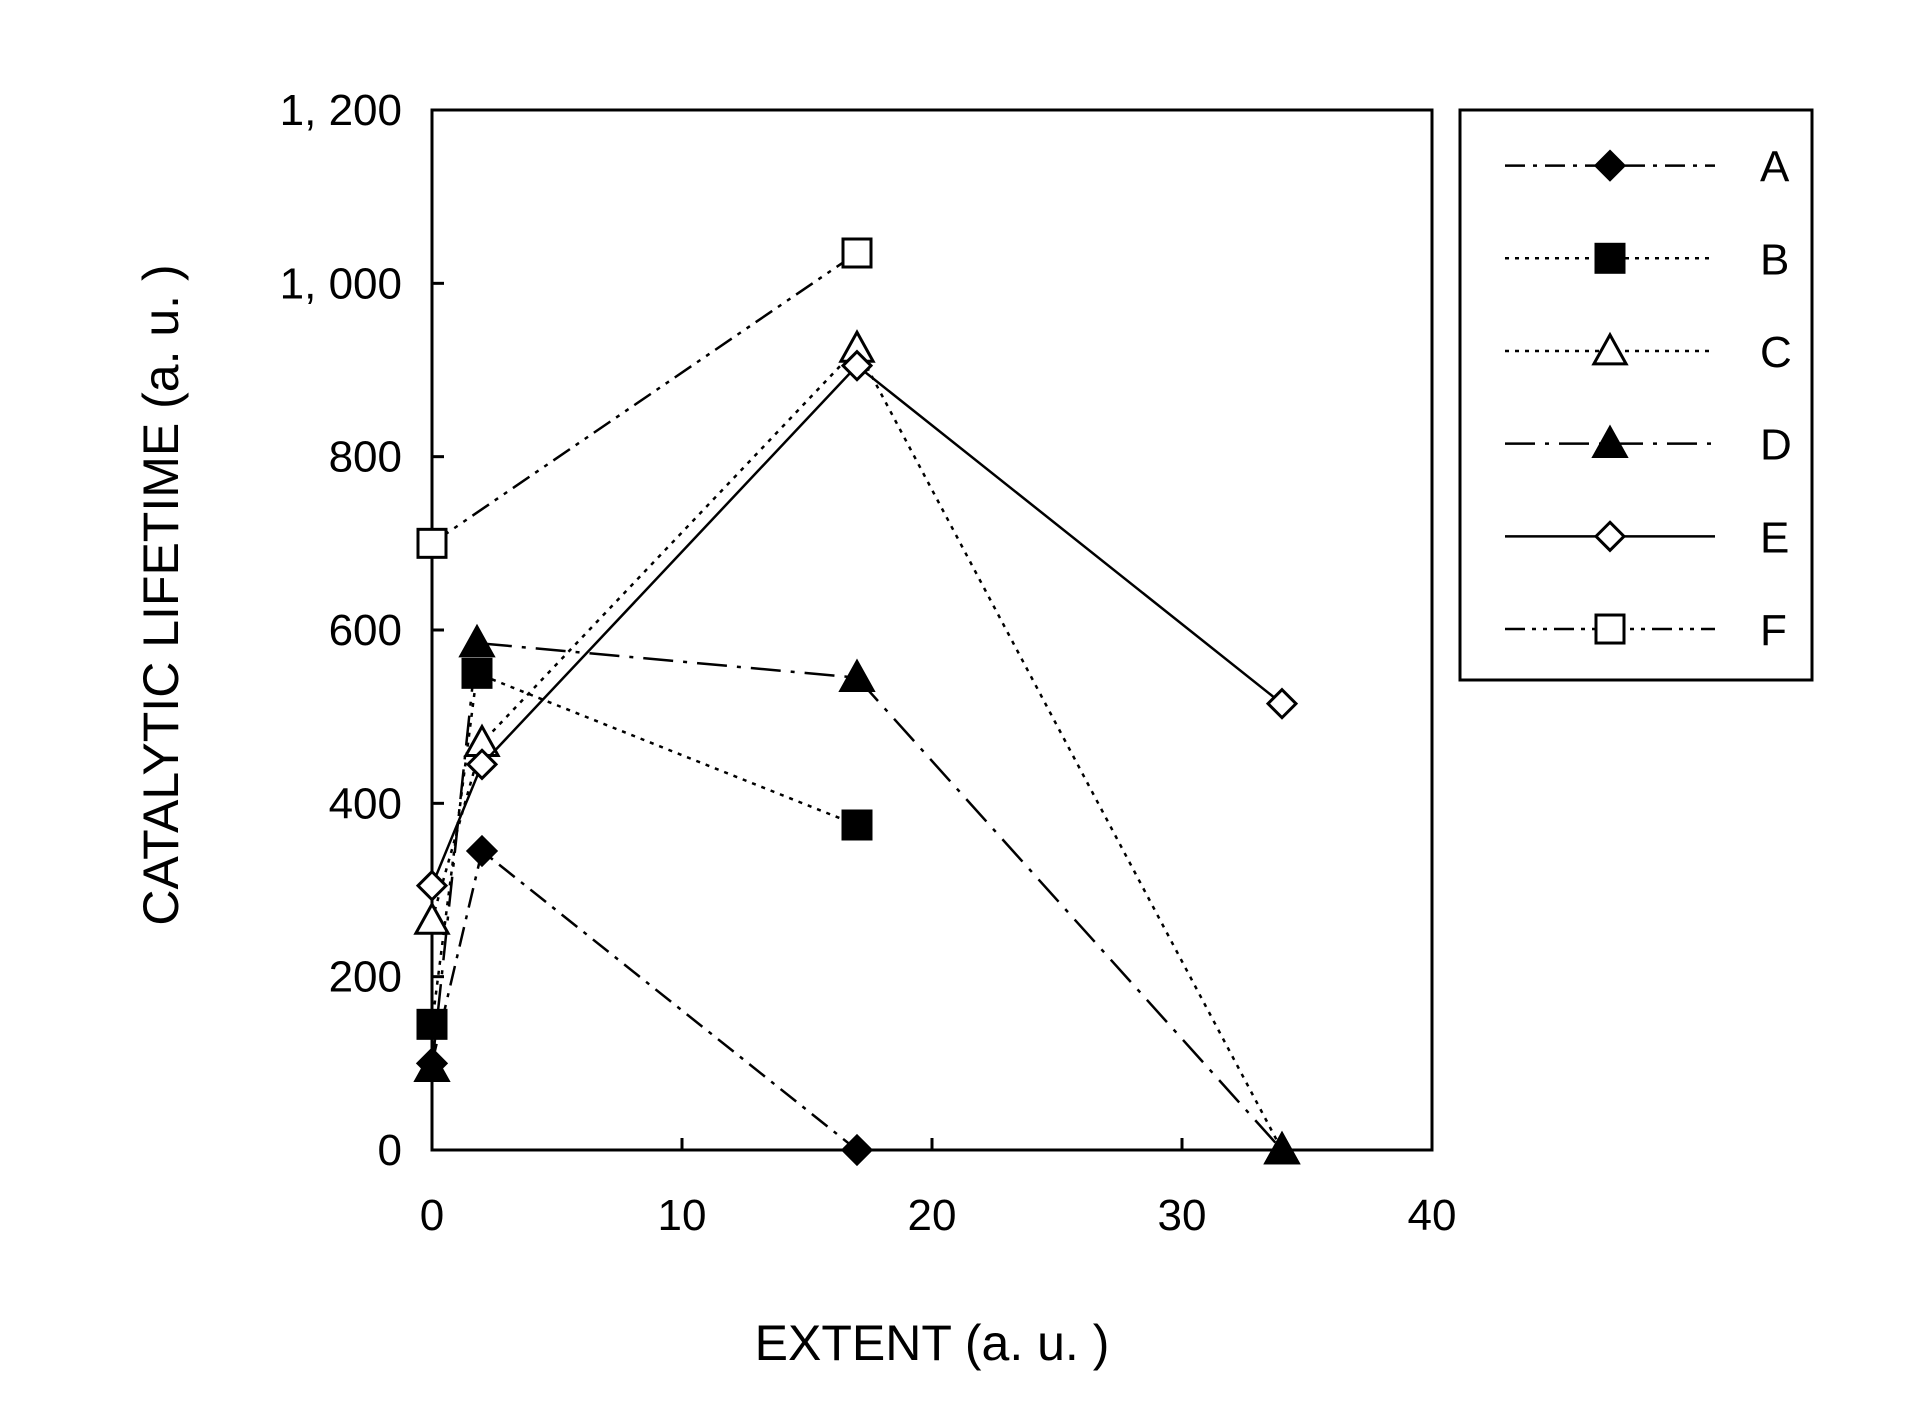  I want to click on data-point-D, so click(477, 641).